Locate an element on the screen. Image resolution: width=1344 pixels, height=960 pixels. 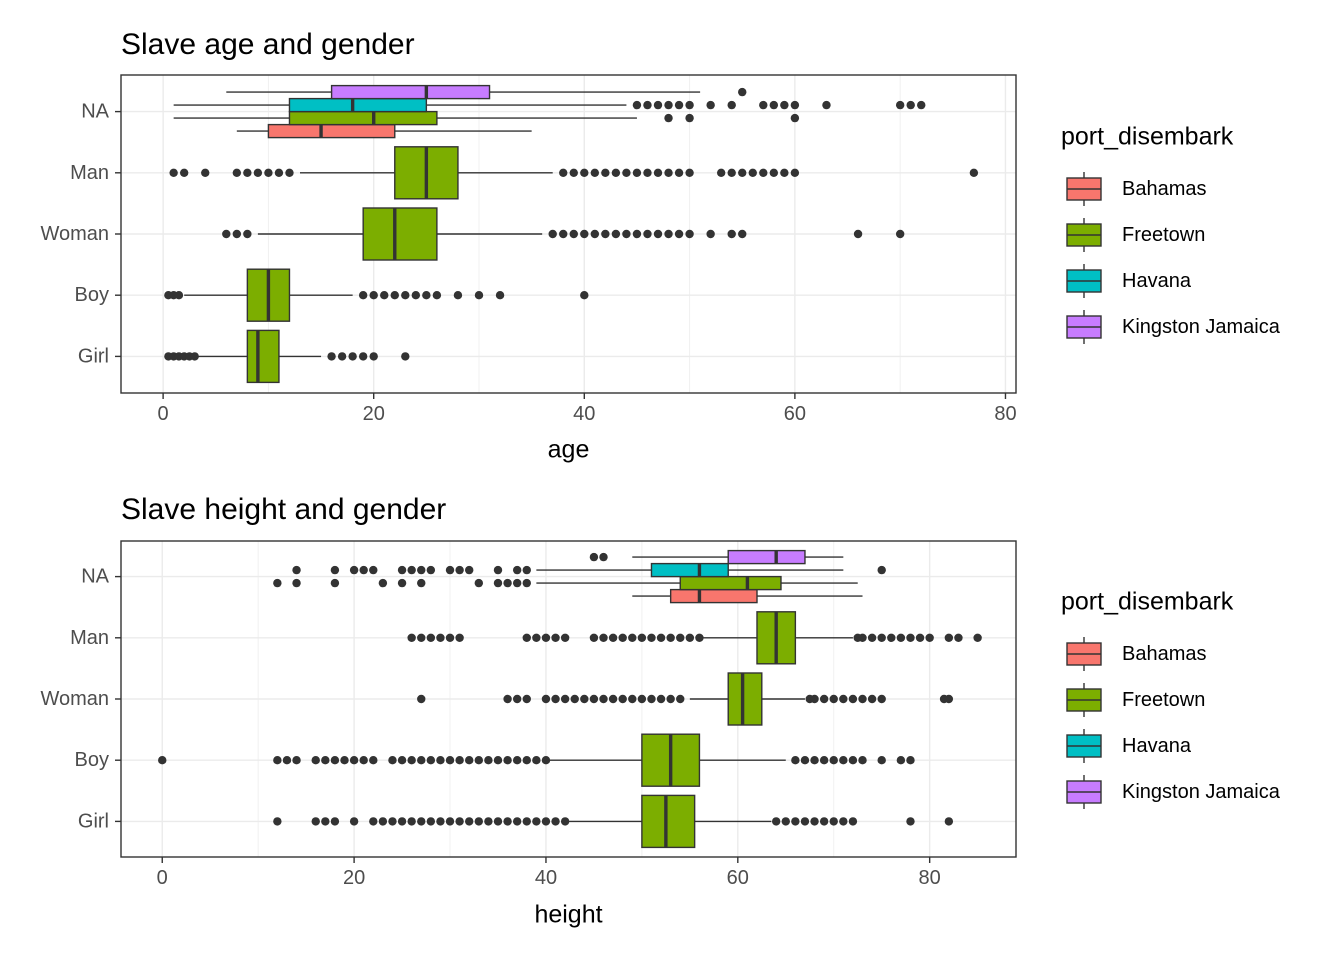
x-tick-label: 0 is located at coordinates (163, 414).